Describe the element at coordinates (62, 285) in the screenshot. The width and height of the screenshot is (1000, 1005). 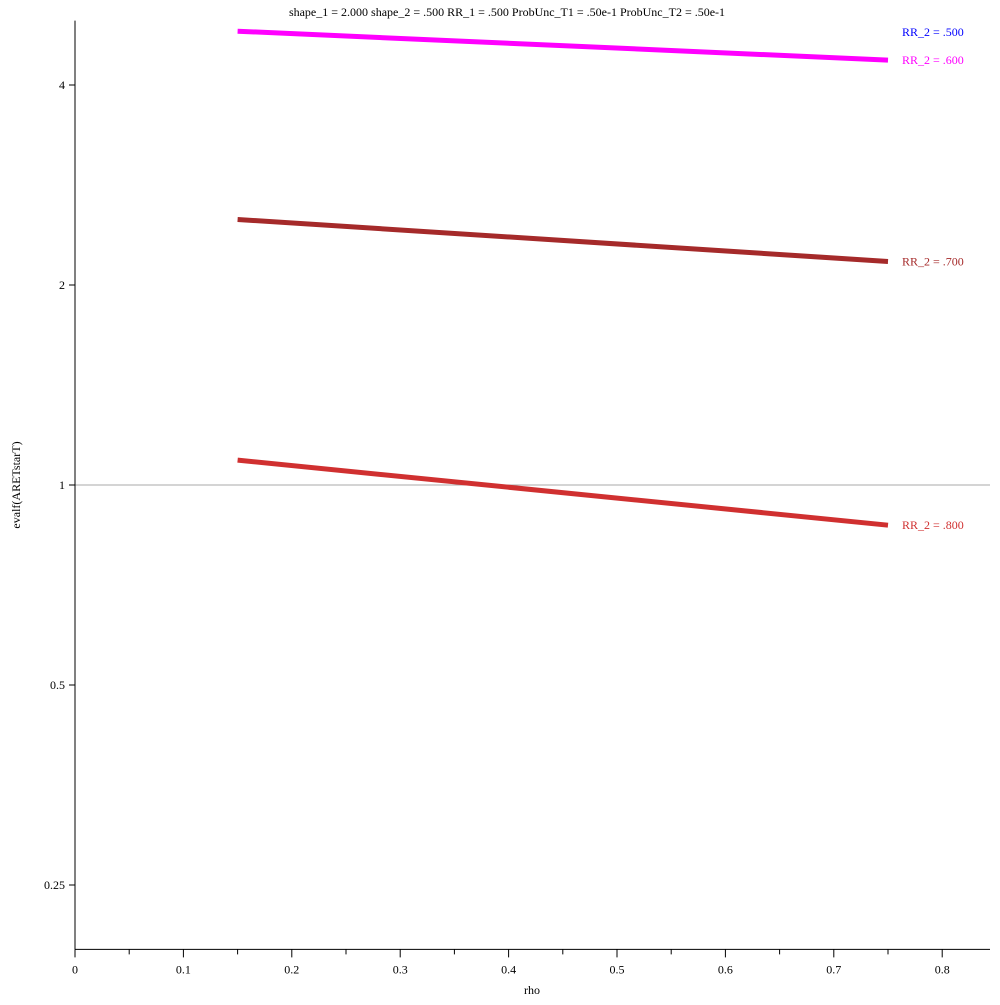
I see `y-tick-label: 2` at that location.